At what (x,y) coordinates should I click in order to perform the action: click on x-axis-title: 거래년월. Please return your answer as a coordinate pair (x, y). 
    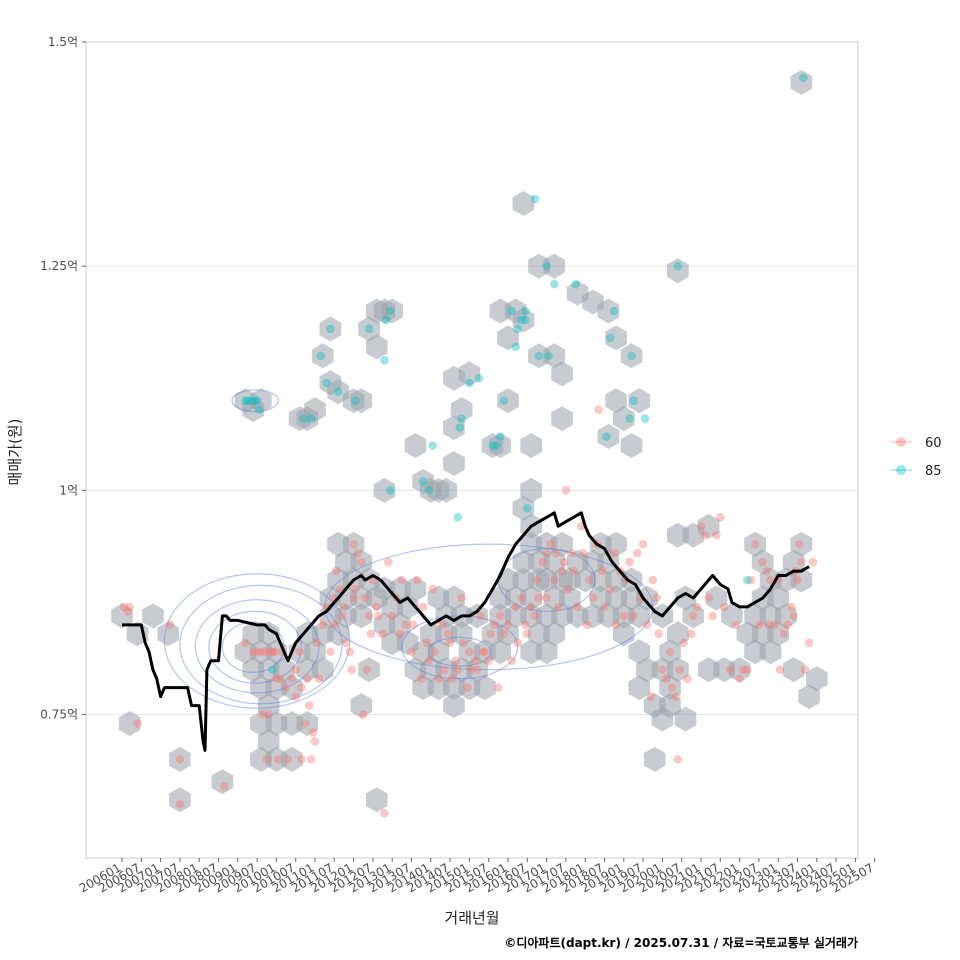
    Looking at the image, I should click on (471, 918).